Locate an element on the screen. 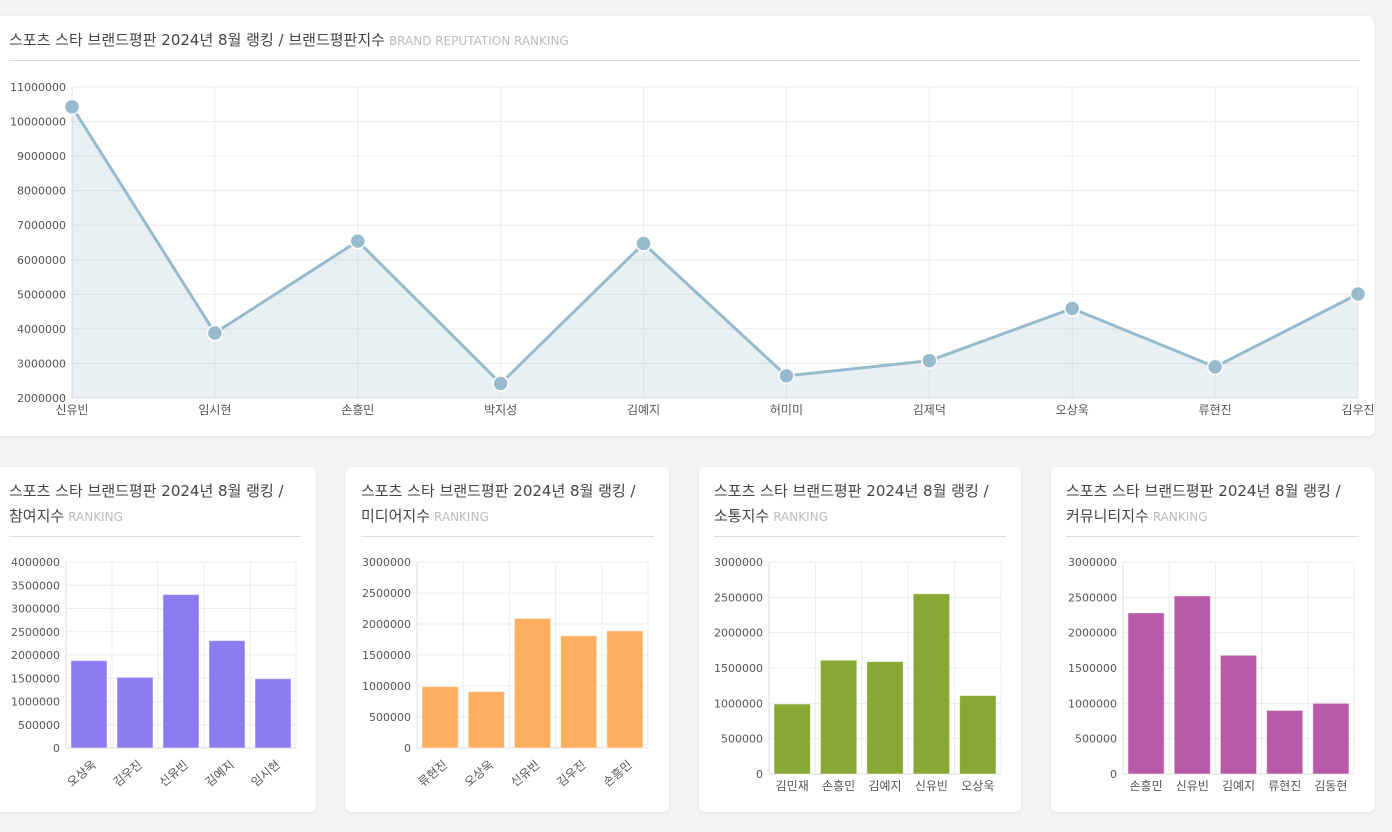 The height and width of the screenshot is (832, 1392). y-tick-label: 7000000 is located at coordinates (41, 225).